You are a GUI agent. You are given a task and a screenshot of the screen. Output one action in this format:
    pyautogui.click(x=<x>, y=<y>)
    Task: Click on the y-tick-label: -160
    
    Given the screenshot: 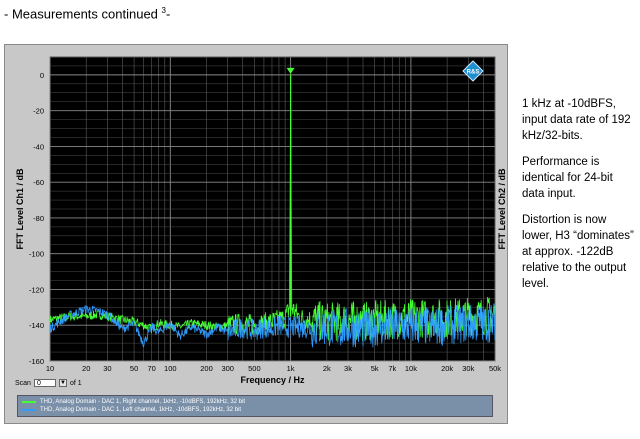 What is the action you would take?
    pyautogui.click(x=36, y=361)
    